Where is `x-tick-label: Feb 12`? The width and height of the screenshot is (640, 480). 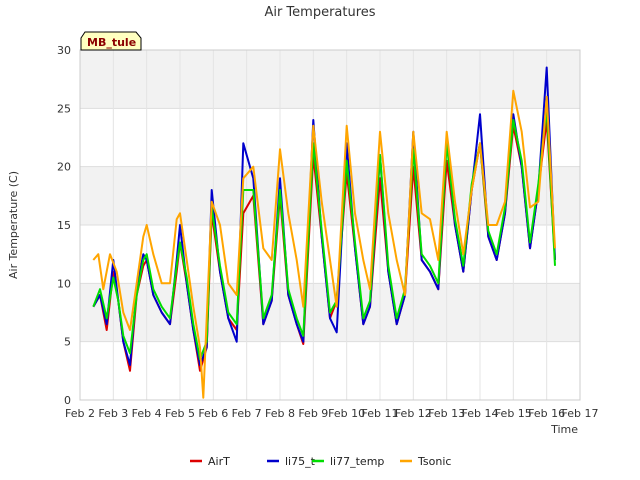
x-tick-label: Feb 12 is located at coordinates (413, 413).